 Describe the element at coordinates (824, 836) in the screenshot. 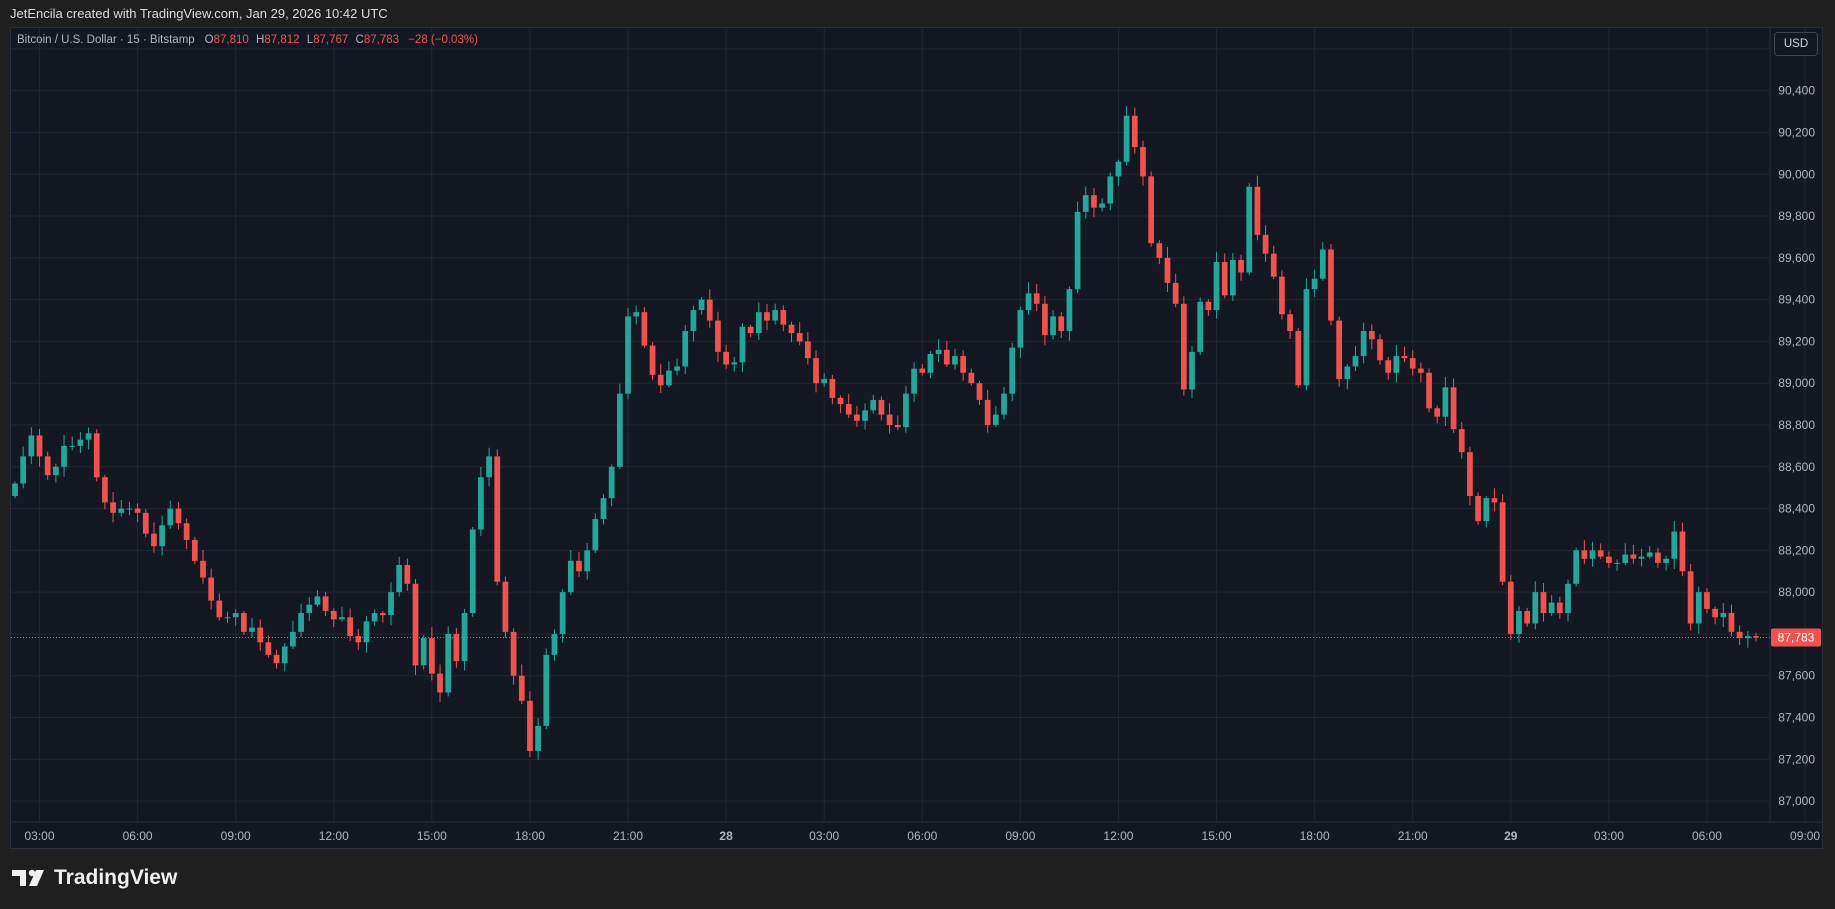

I see `time-tick-label: 03:00` at that location.